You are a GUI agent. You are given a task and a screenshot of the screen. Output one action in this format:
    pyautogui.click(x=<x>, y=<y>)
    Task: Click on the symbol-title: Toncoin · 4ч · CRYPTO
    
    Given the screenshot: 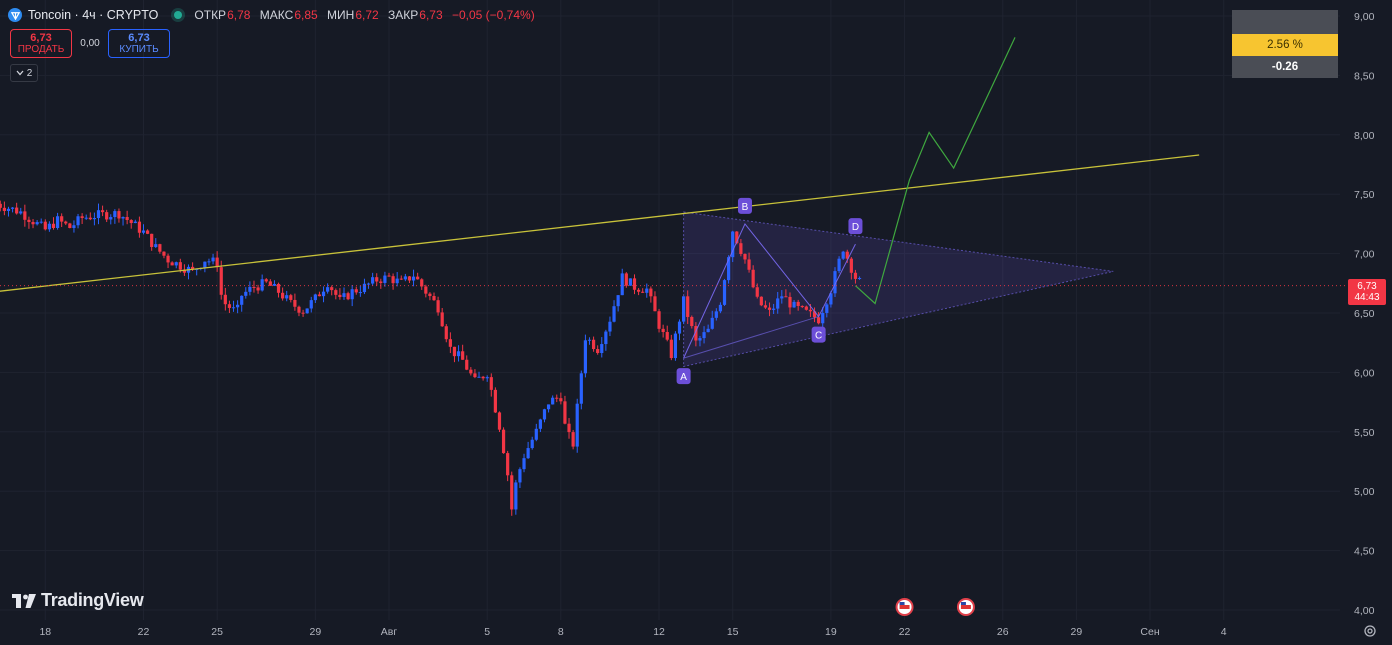 What is the action you would take?
    pyautogui.click(x=93, y=15)
    